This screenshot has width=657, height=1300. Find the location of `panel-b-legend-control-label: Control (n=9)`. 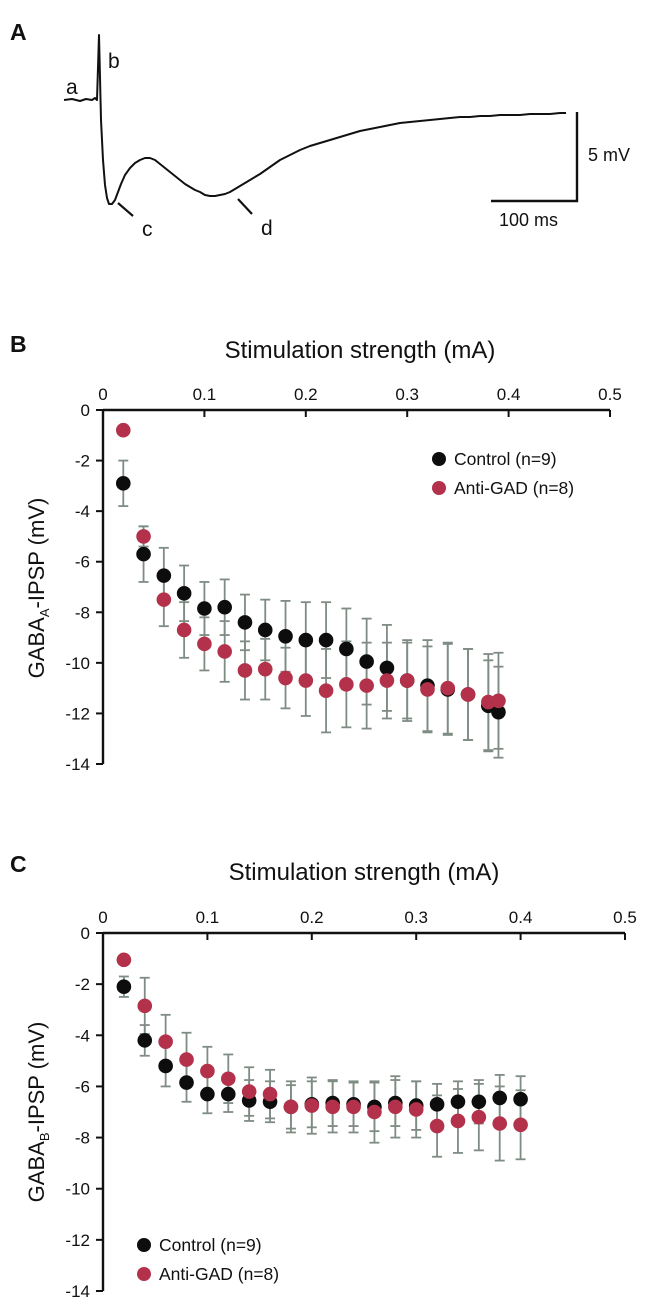

panel-b-legend-control-label: Control (n=9) is located at coordinates (505, 459).